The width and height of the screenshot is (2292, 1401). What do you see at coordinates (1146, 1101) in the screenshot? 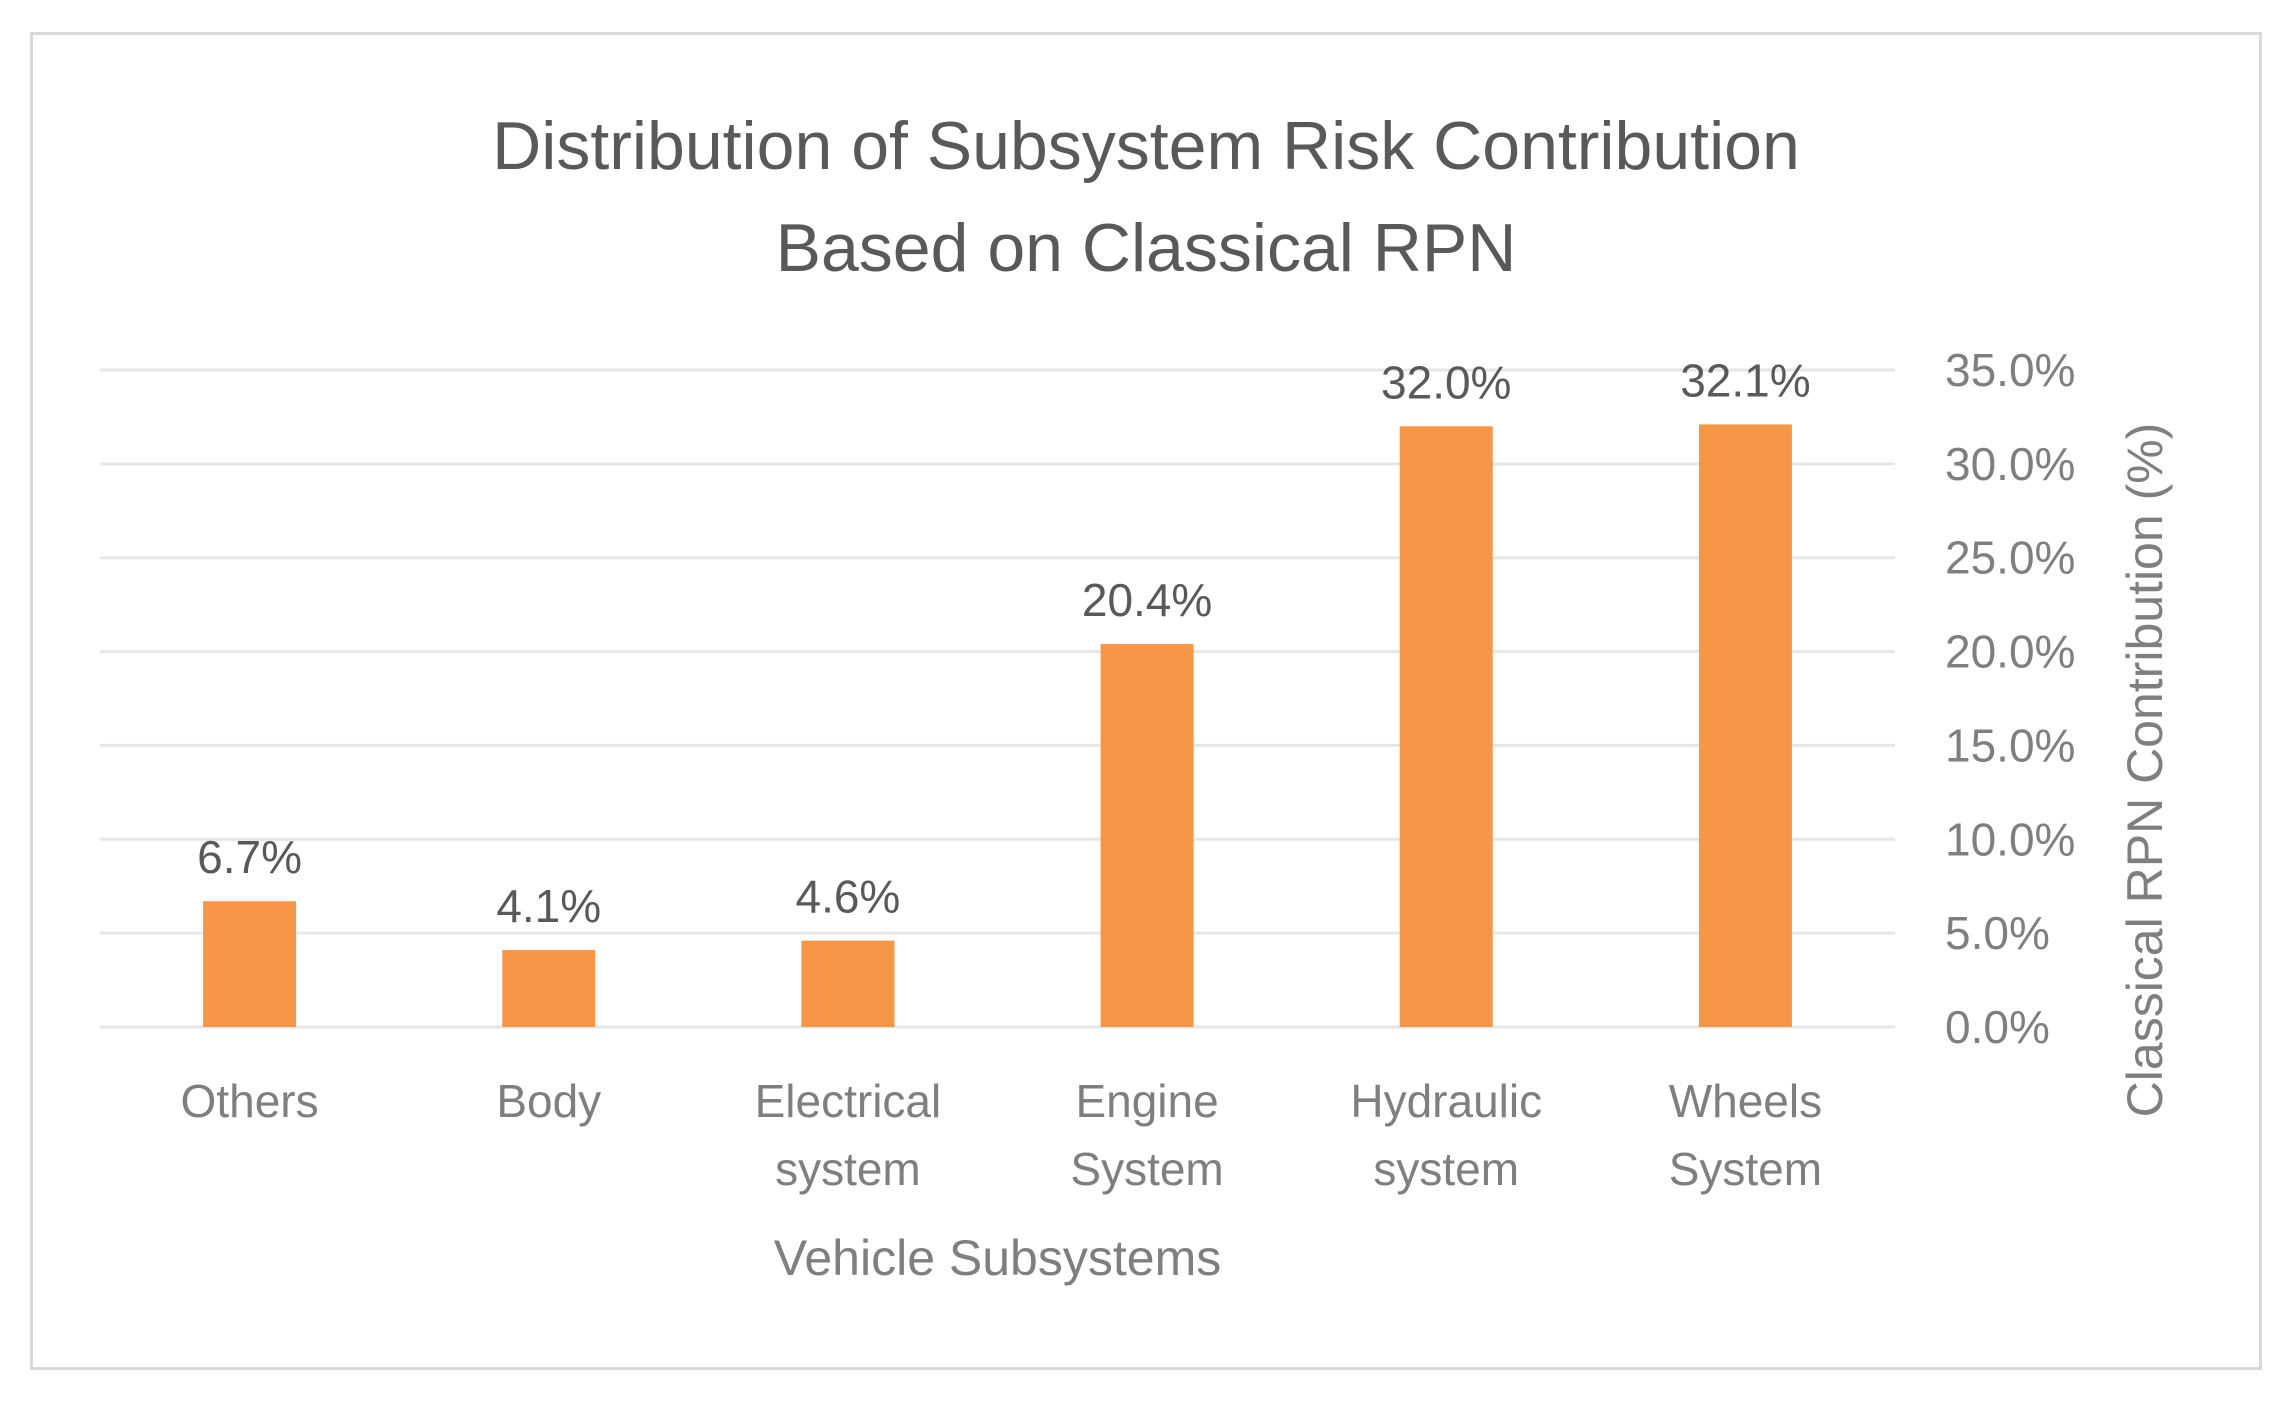
I see `x-category-label: Engine` at bounding box center [1146, 1101].